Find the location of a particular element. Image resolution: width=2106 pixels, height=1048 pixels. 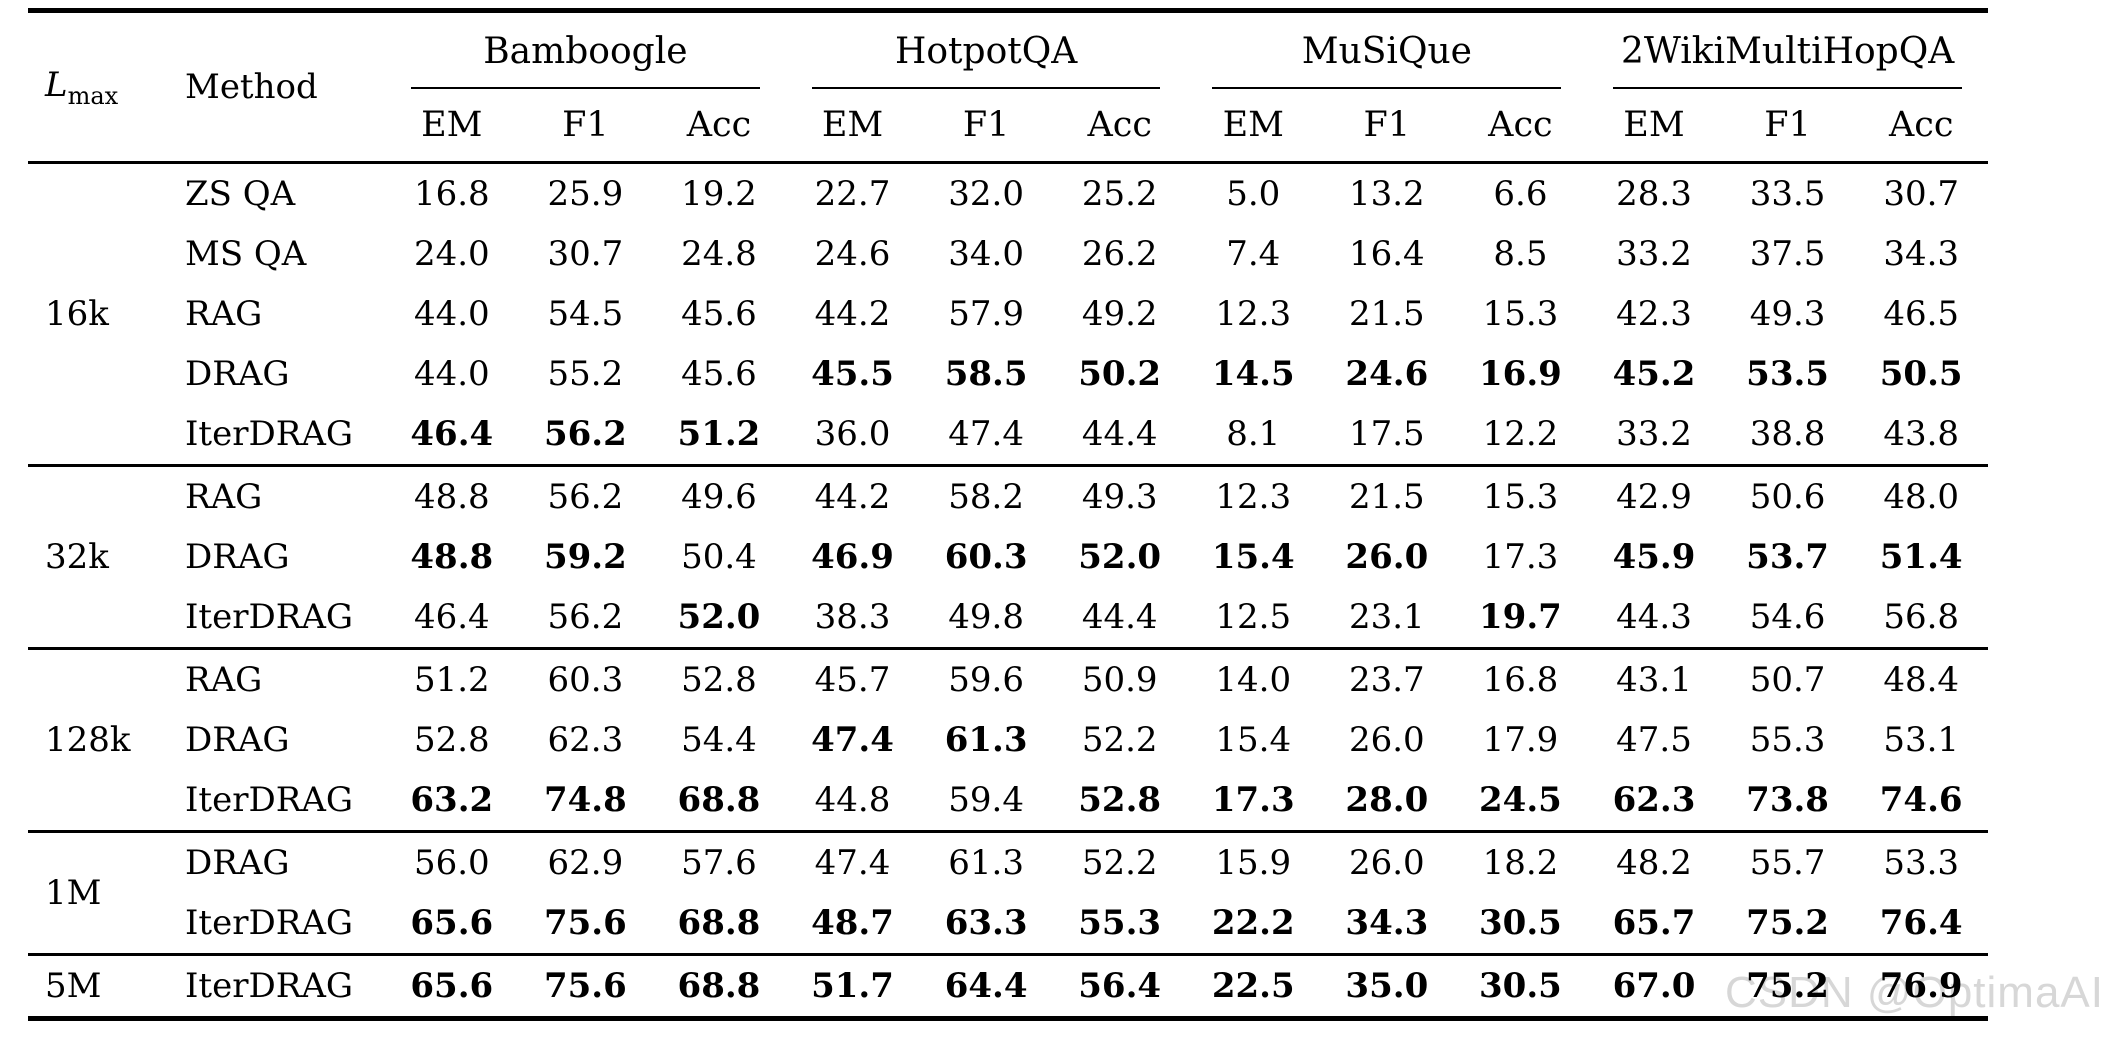

value-cell: 49.2 is located at coordinates (1119, 314).